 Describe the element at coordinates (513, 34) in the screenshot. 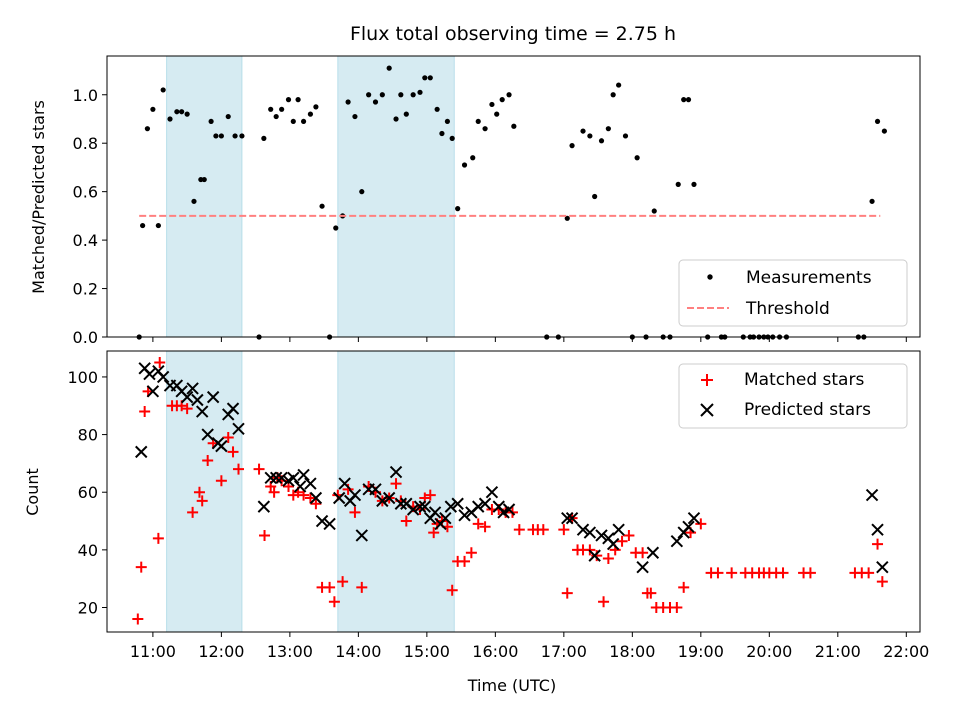

I see `chart-title: Flux total observing time = 2.75 h` at that location.